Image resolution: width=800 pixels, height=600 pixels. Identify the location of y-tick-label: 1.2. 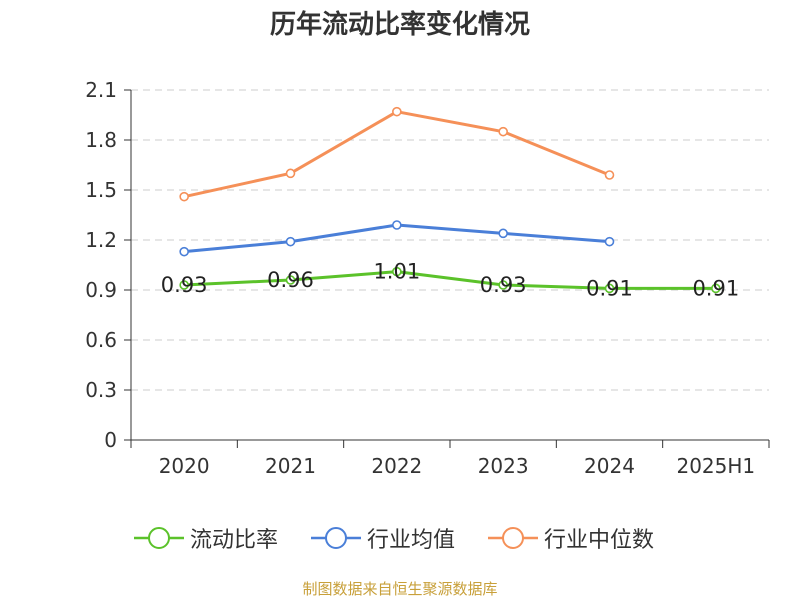
(101, 240).